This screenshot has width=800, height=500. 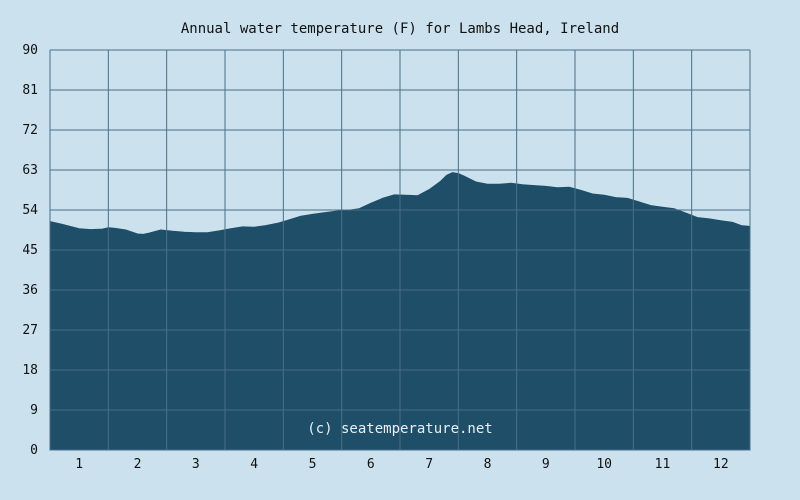 What do you see at coordinates (254, 464) in the screenshot?
I see `x-tick-label: 4` at bounding box center [254, 464].